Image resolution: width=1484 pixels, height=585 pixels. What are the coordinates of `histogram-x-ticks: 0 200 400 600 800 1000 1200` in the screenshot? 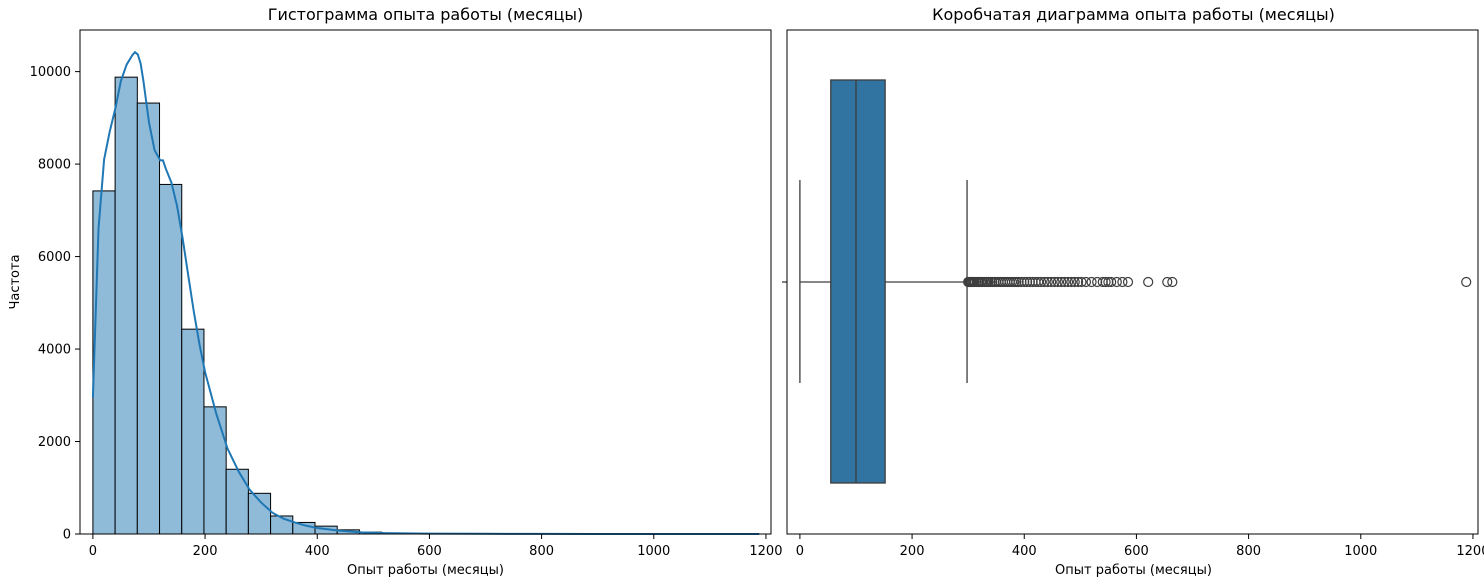 It's located at (435, 546).